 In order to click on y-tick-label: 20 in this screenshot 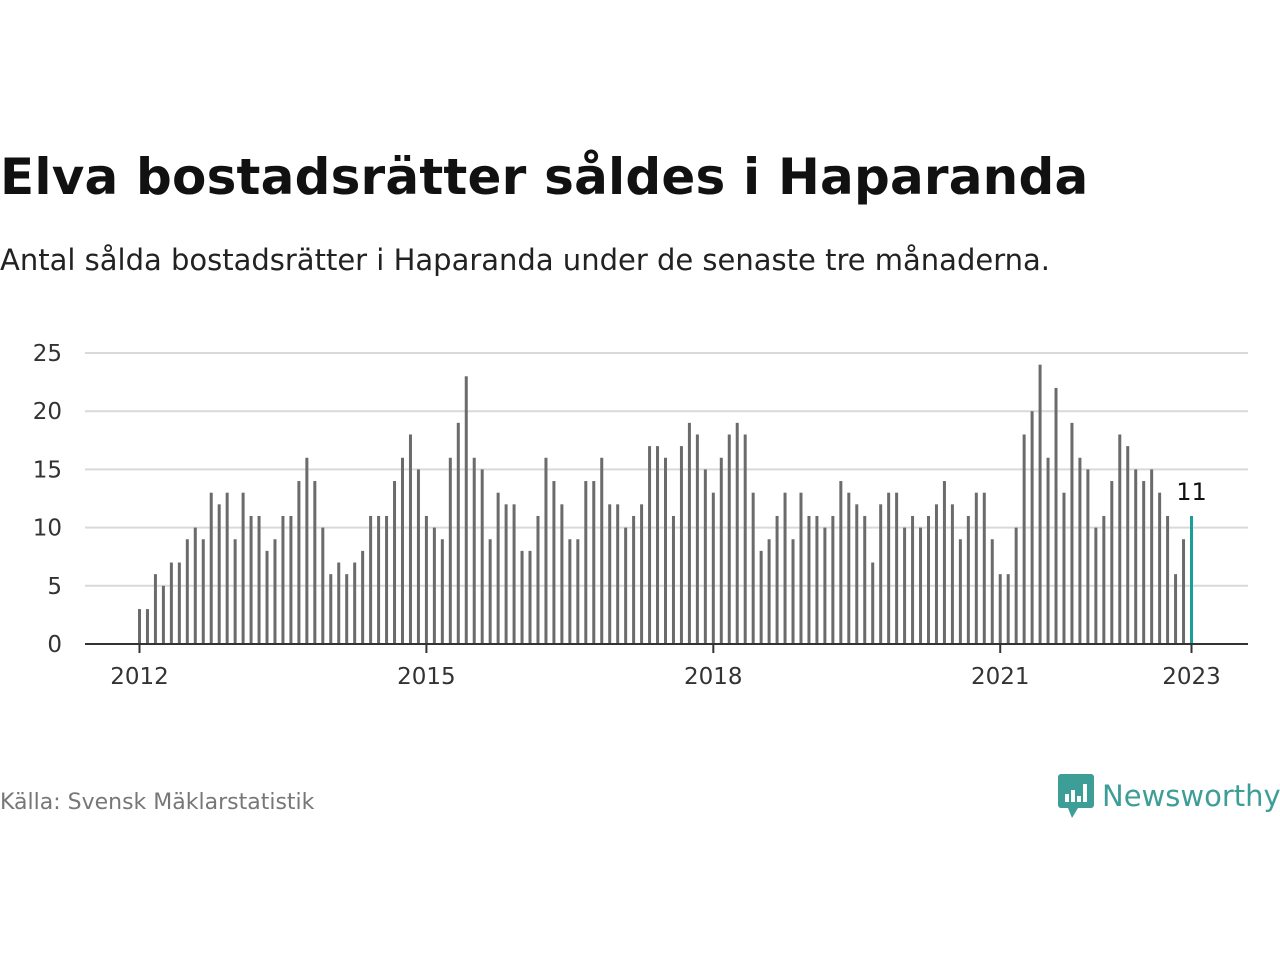, I will do `click(47, 412)`.